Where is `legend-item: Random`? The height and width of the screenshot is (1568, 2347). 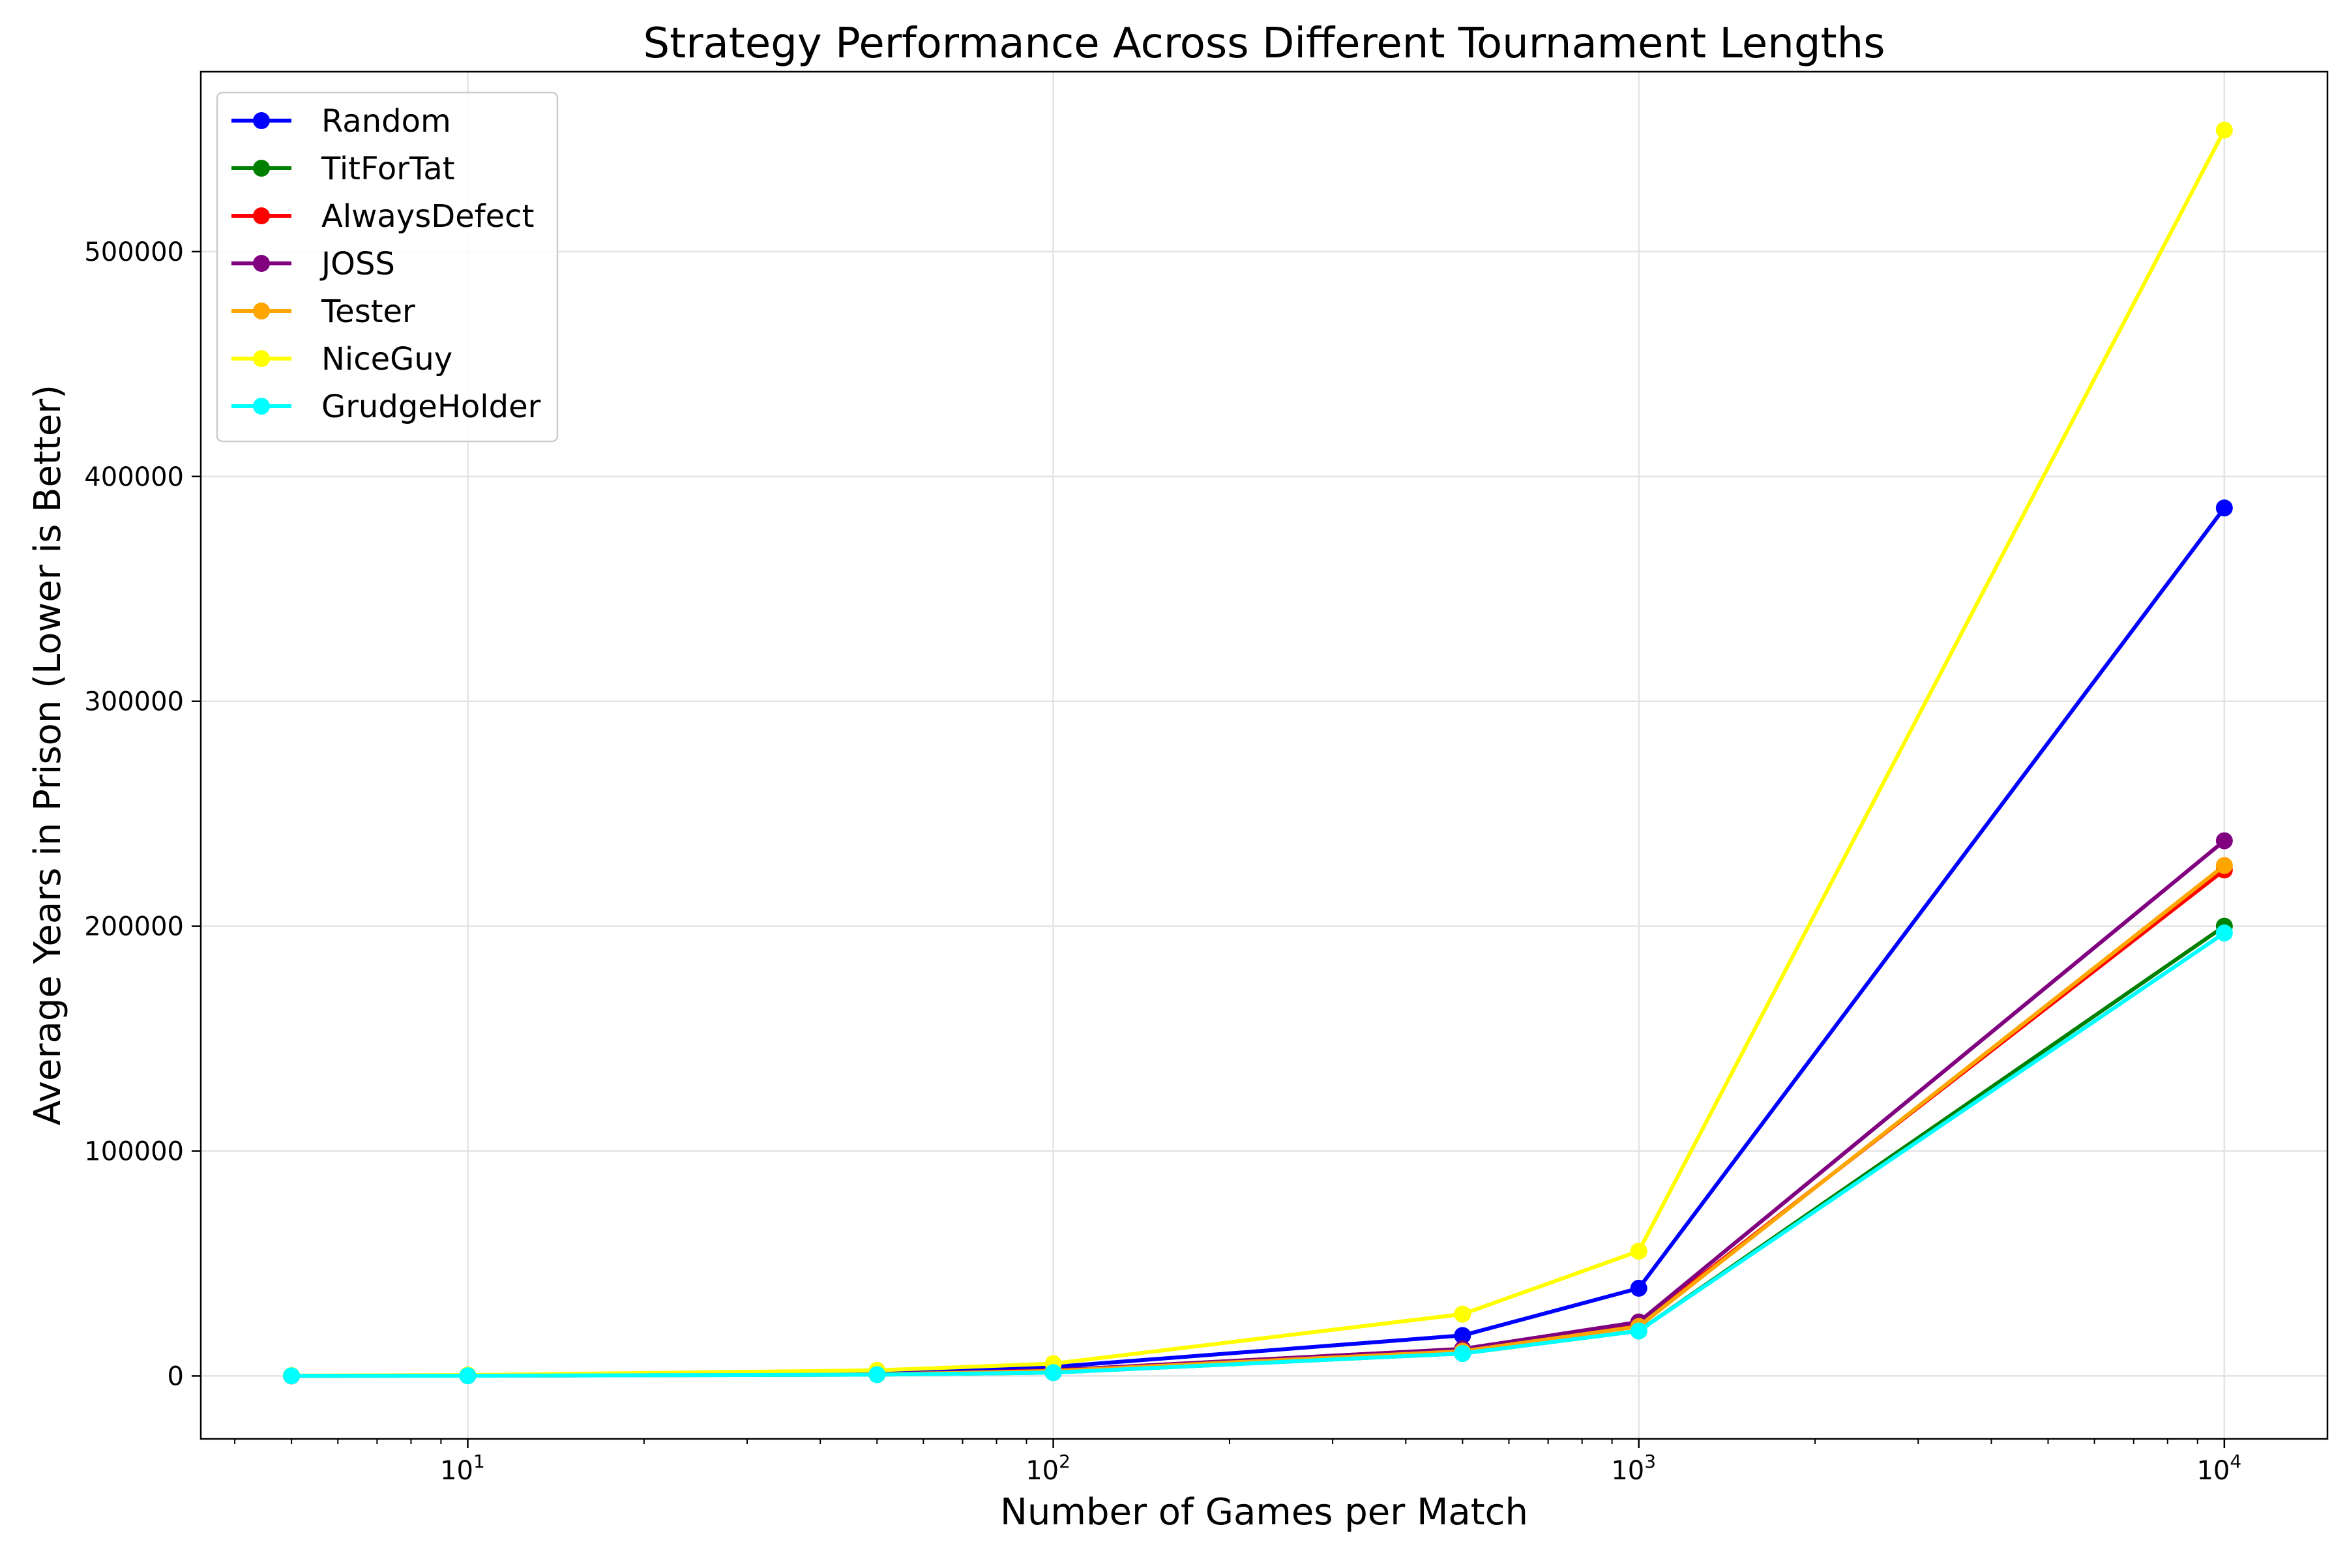 legend-item: Random is located at coordinates (341, 122).